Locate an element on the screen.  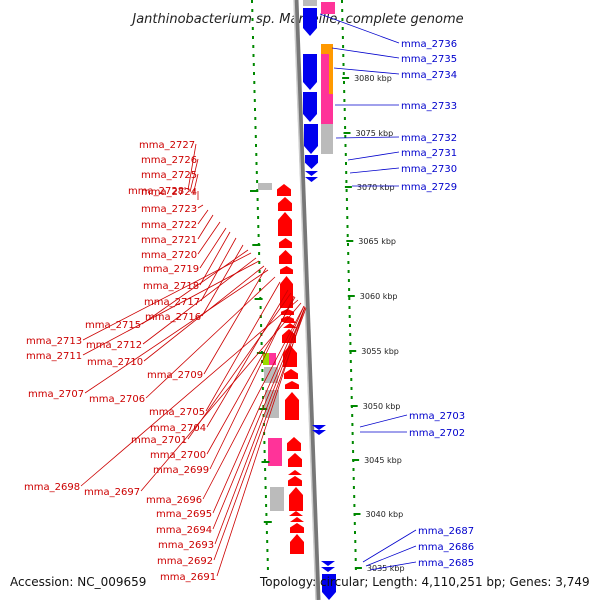
pink-feature is located at coordinates (327, 109).